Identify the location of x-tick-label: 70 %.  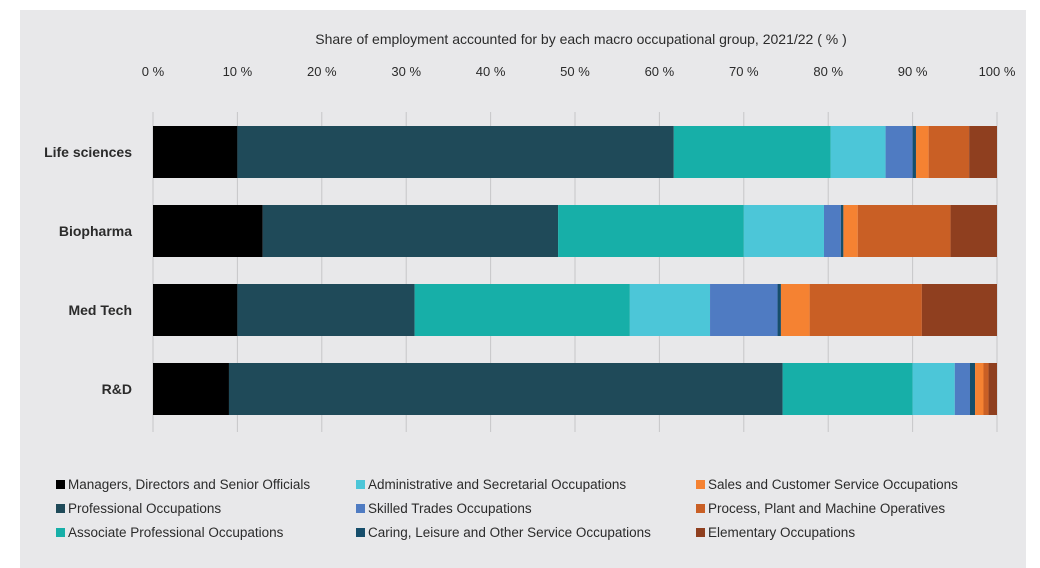
(744, 71).